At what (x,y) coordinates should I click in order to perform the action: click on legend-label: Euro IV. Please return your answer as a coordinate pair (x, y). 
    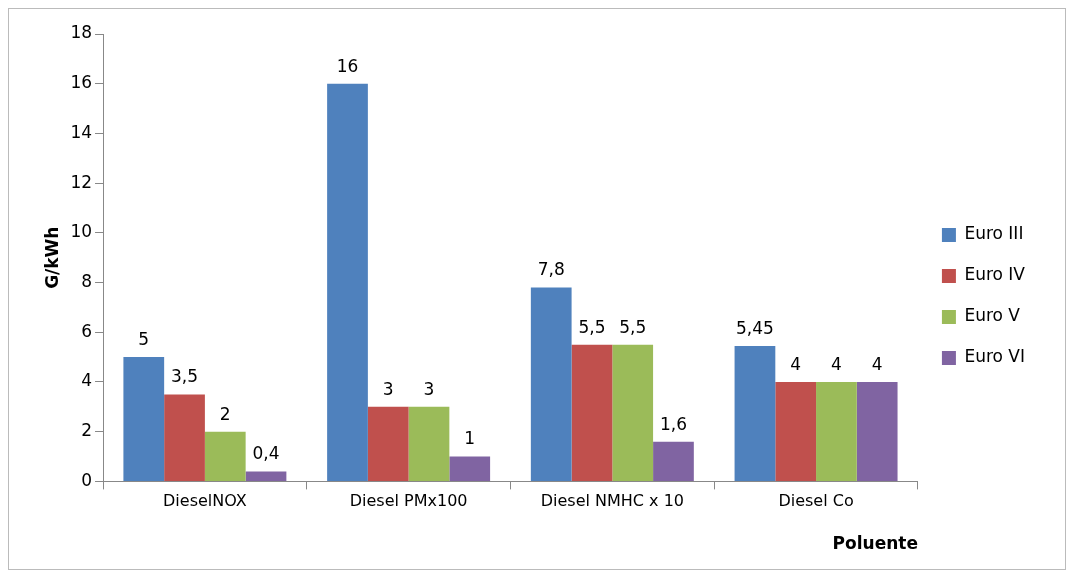
    Looking at the image, I should click on (995, 274).